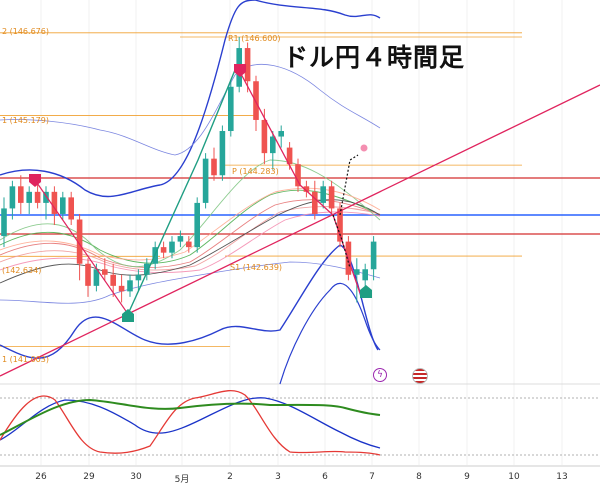 Image resolution: width=600 pixels, height=488 pixels. I want to click on x-tick-label: 26, so click(41, 477).